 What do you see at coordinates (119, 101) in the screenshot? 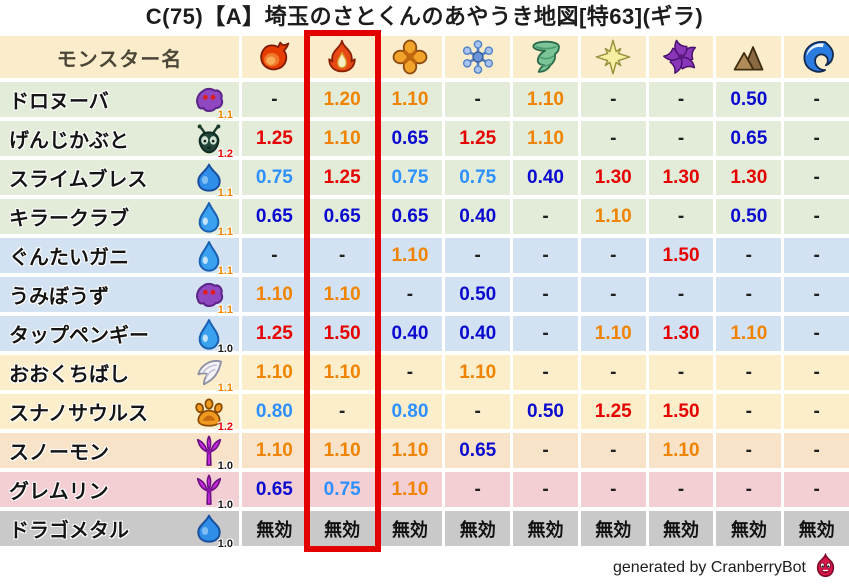
I see `monster-name-cell: ドロヌーバ 1.1` at bounding box center [119, 101].